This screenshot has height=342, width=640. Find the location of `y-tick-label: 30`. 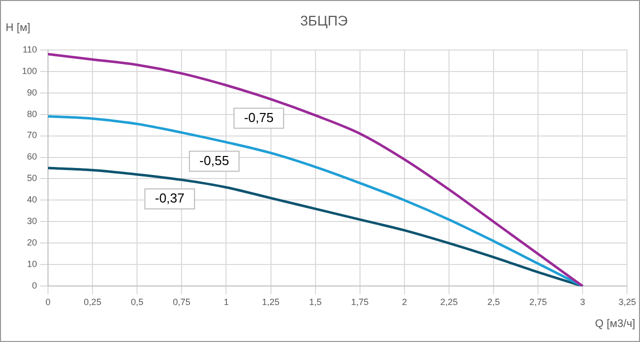

y-tick-label: 30 is located at coordinates (32, 221).